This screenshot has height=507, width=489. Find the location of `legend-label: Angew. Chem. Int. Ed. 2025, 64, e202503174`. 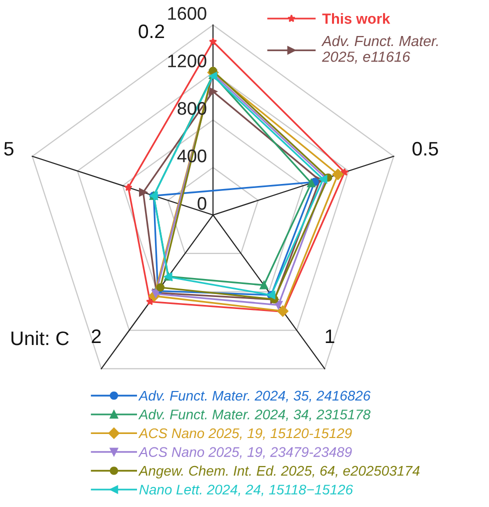

legend-label: Angew. Chem. Int. Ed. 2025, 64, e202503174 is located at coordinates (279, 472).